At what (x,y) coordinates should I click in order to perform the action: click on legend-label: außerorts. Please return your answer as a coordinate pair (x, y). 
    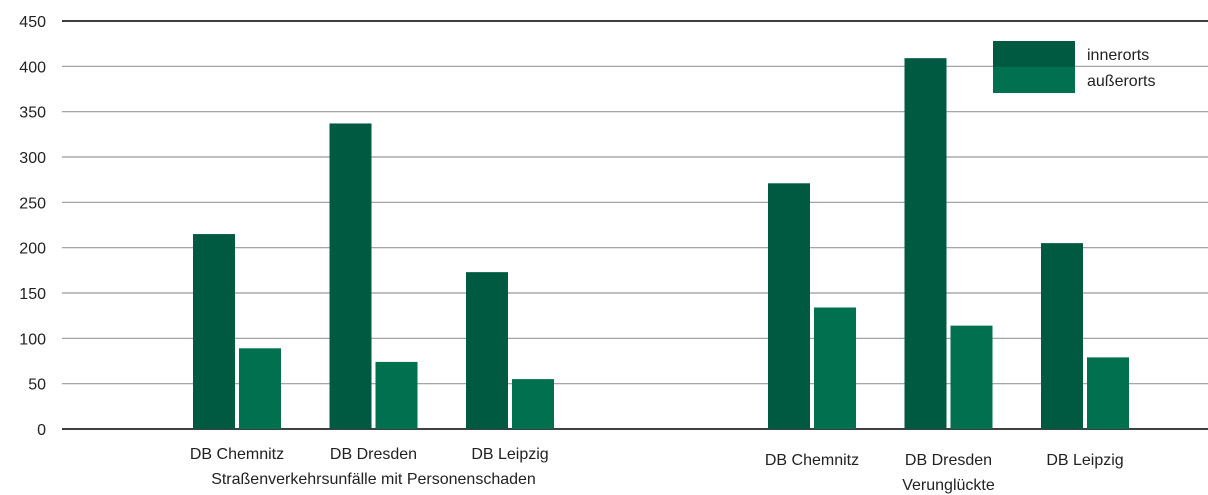
    Looking at the image, I should click on (1121, 81).